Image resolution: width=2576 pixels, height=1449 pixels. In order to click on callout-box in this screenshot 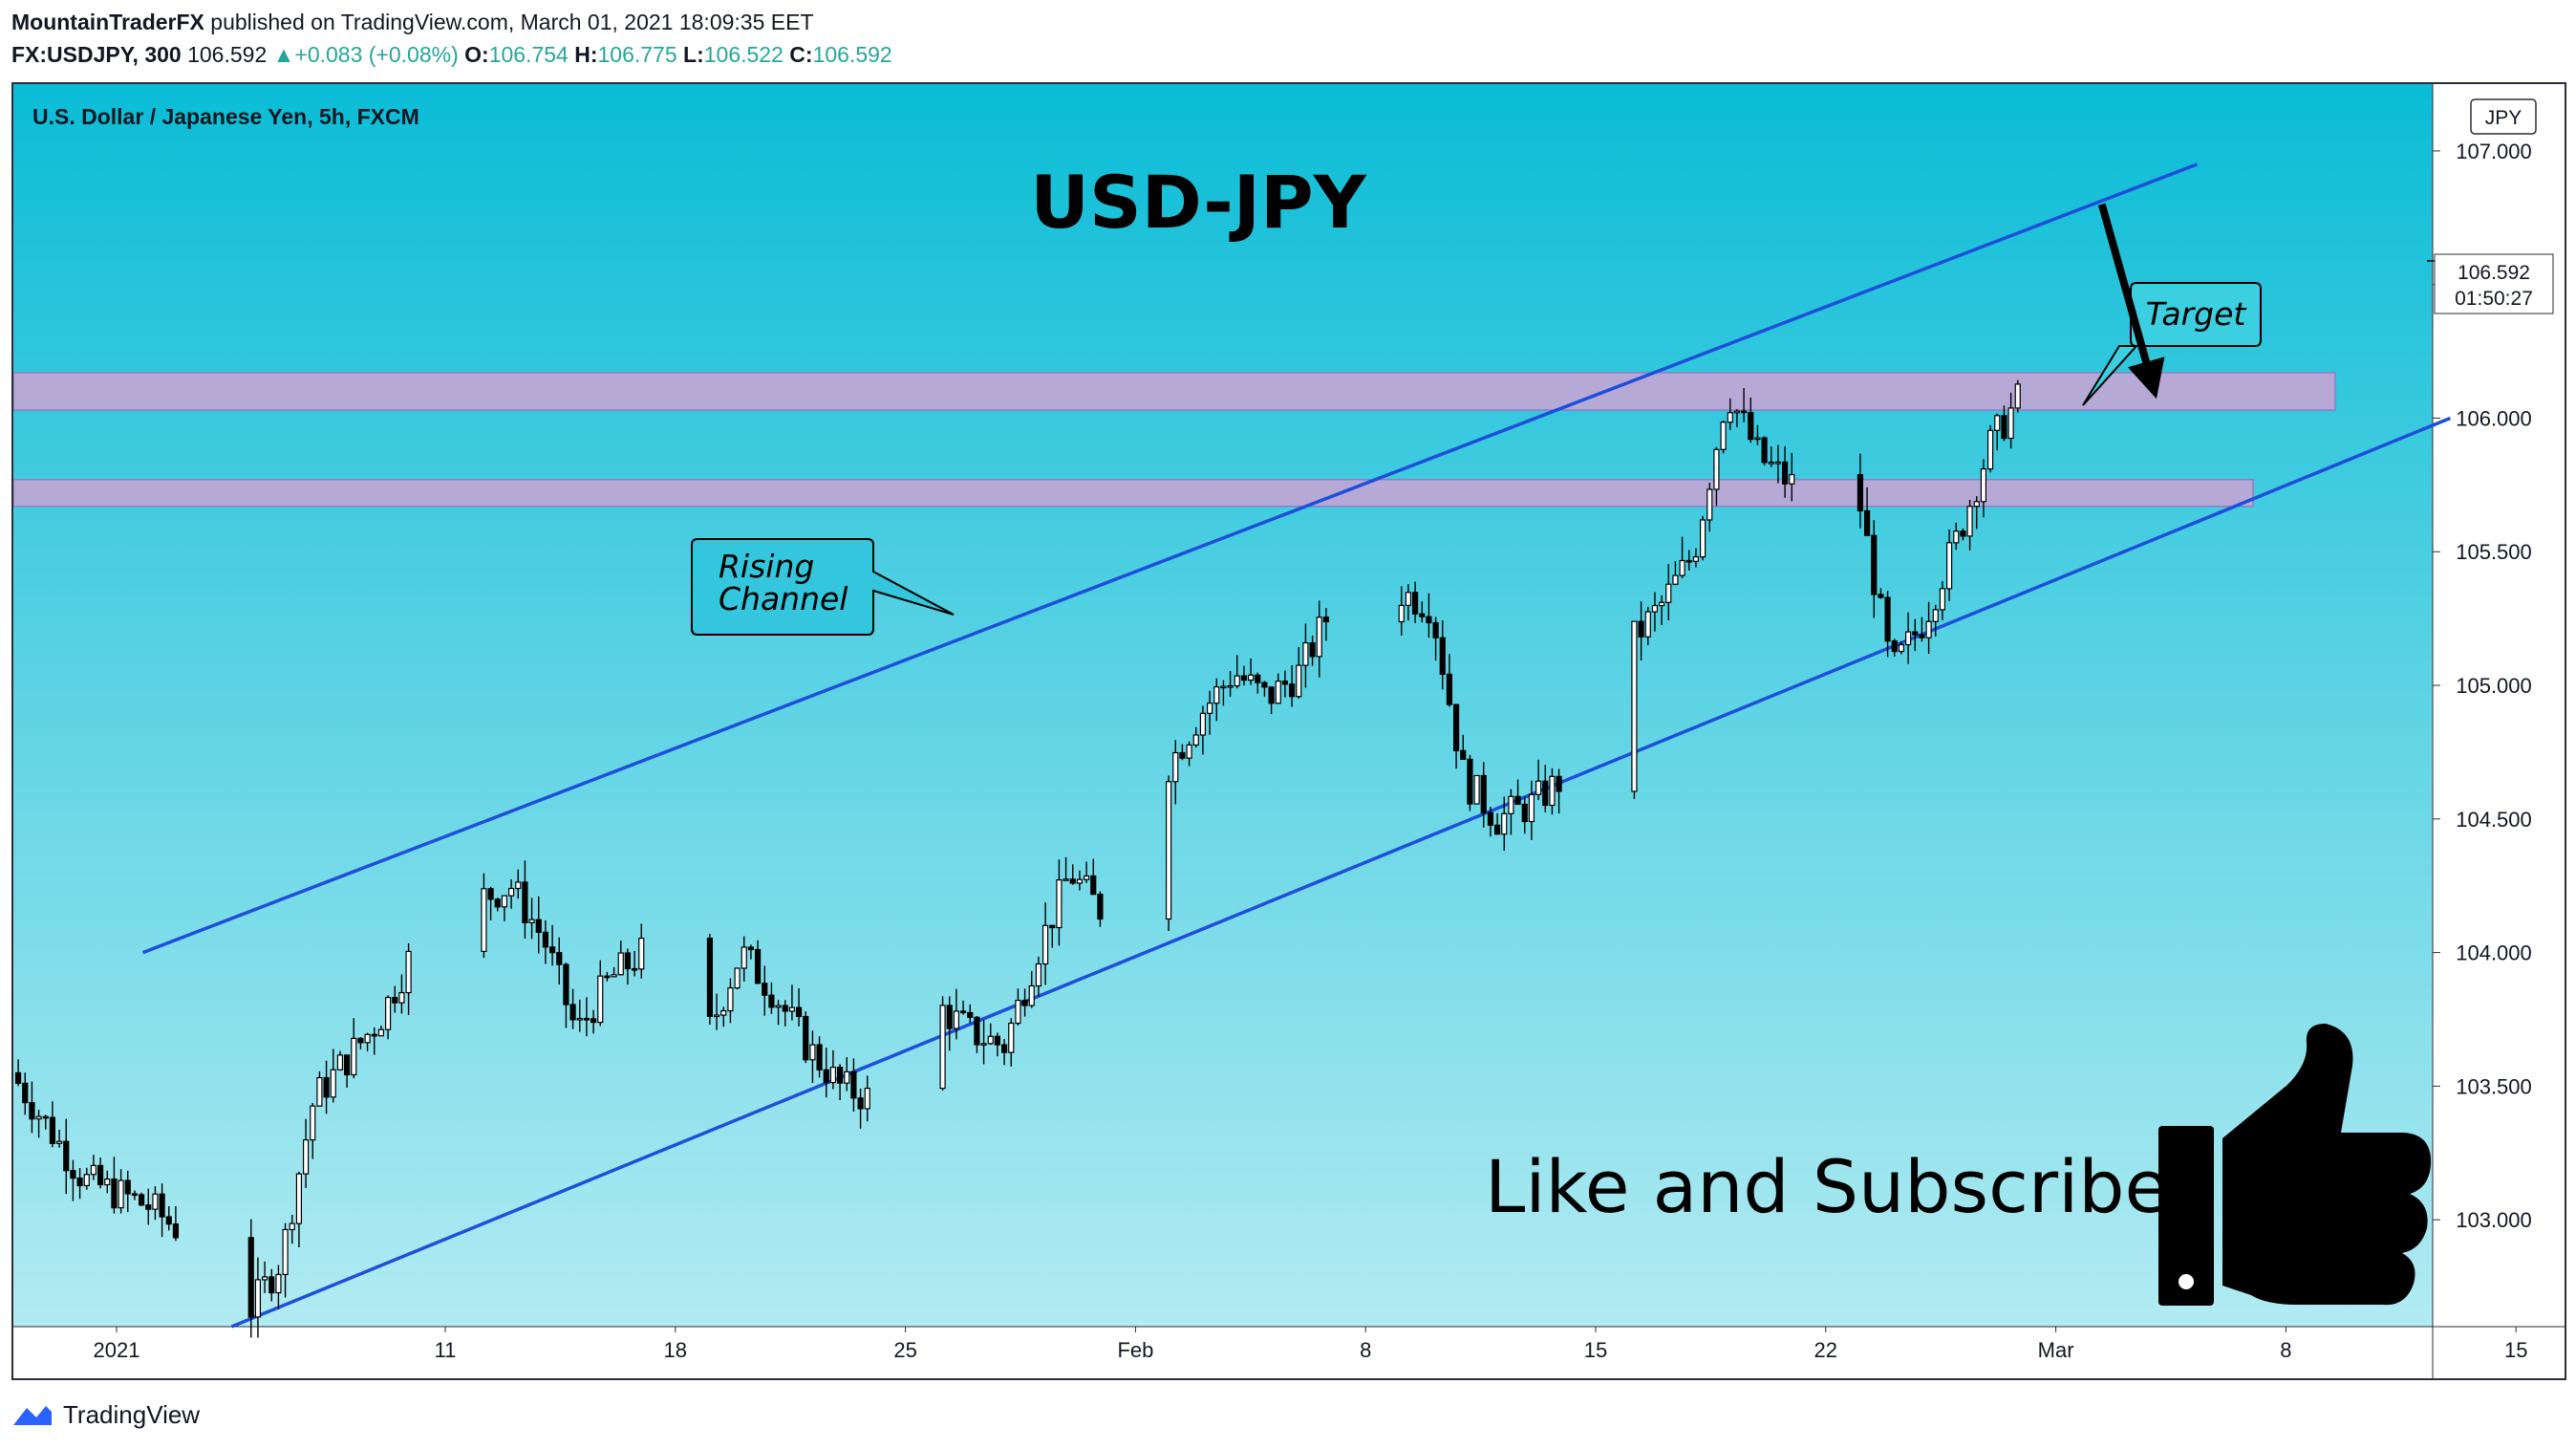, I will do `click(823, 587)`.